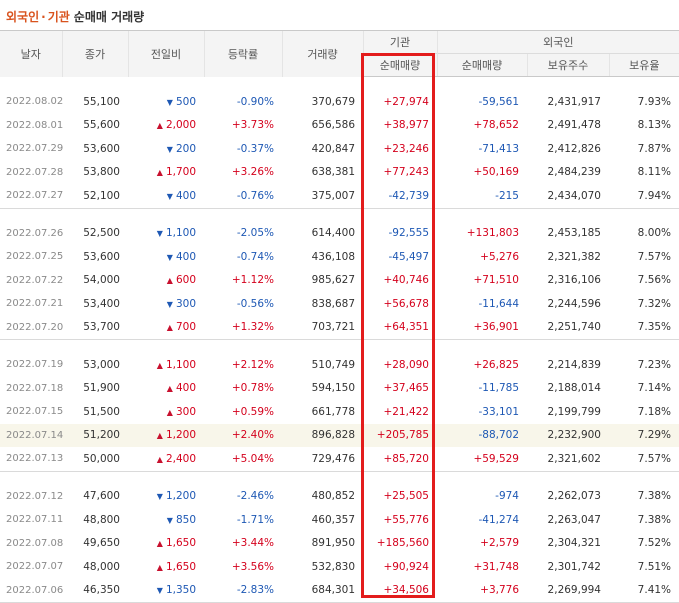 The image size is (679, 603). Describe the element at coordinates (322, 590) in the screenshot. I see `cell-volume: 684,301` at that location.